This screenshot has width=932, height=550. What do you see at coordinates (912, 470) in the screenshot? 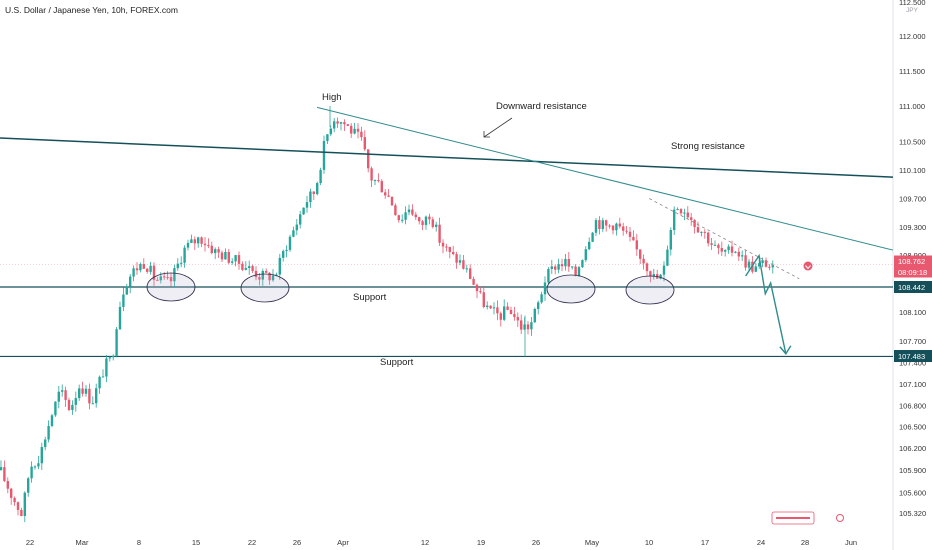
I see `y-tick-label: 105.900` at bounding box center [912, 470].